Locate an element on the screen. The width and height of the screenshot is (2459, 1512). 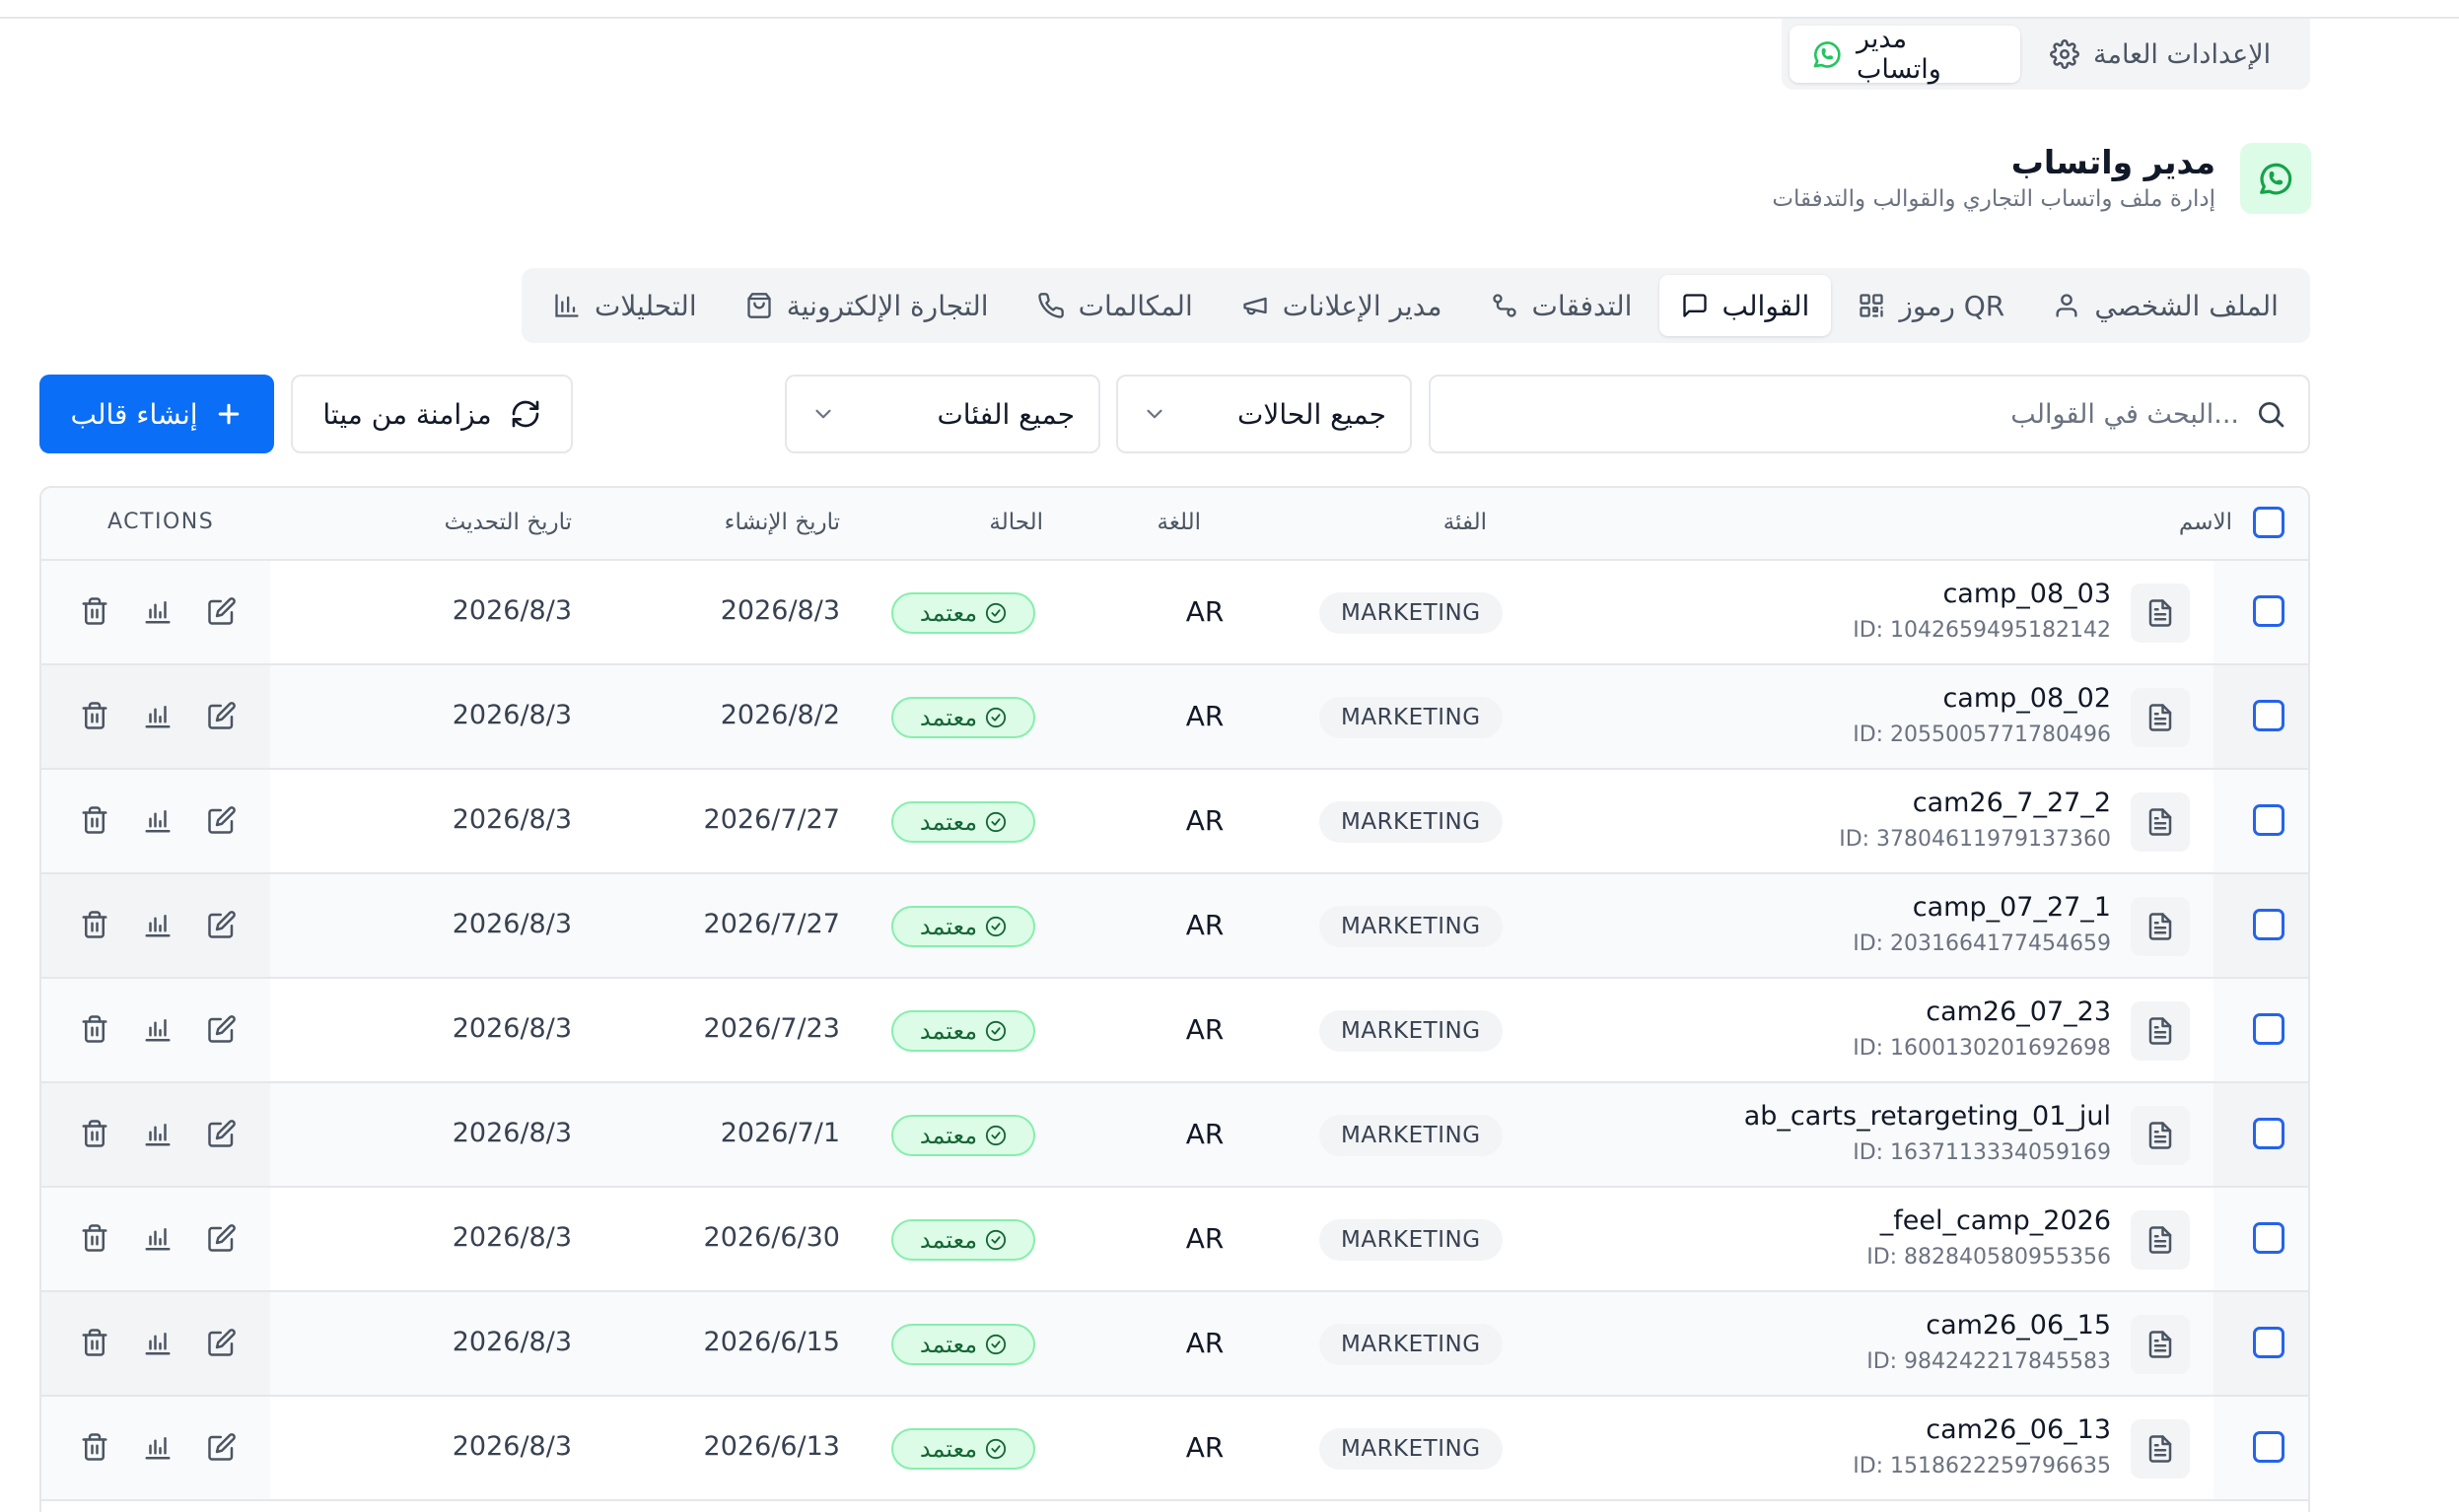
tab-analytics: التحليلات is located at coordinates (625, 305).